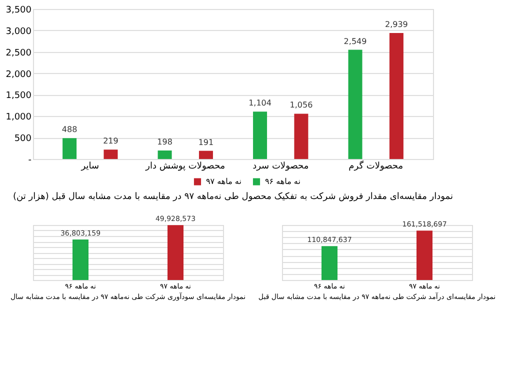  Describe the element at coordinates (282, 181) in the screenshot. I see `legend-label: نه ماهه ۹۶` at that location.